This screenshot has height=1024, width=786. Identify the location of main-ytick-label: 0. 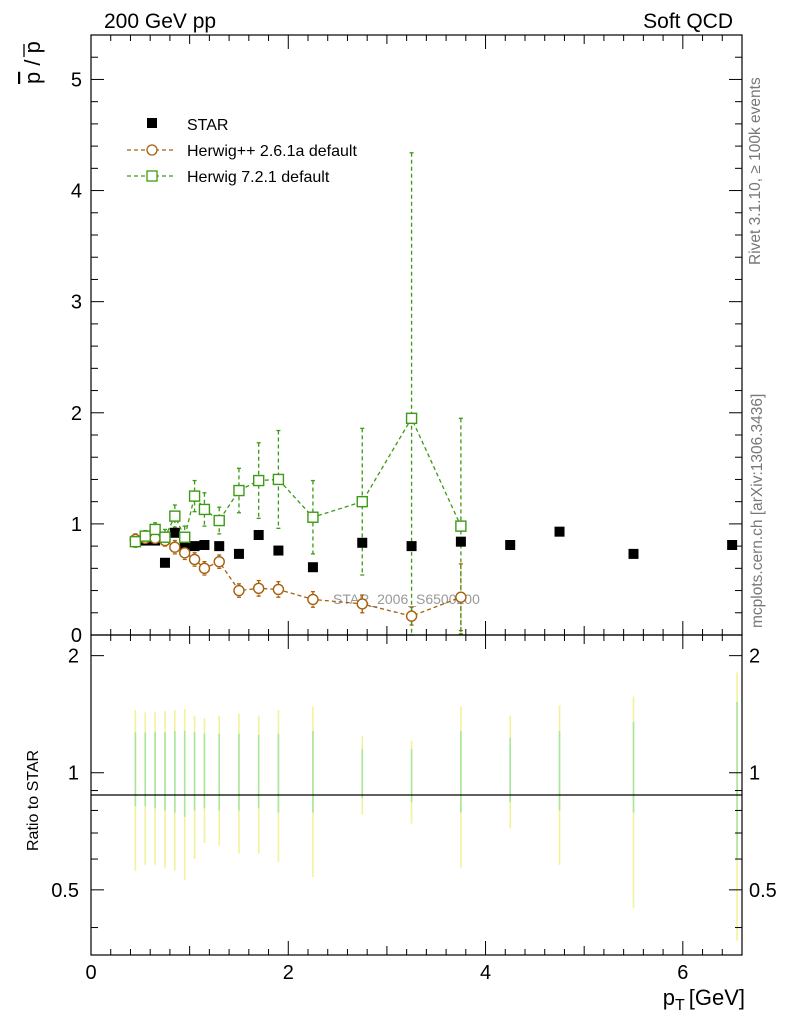
(76, 636).